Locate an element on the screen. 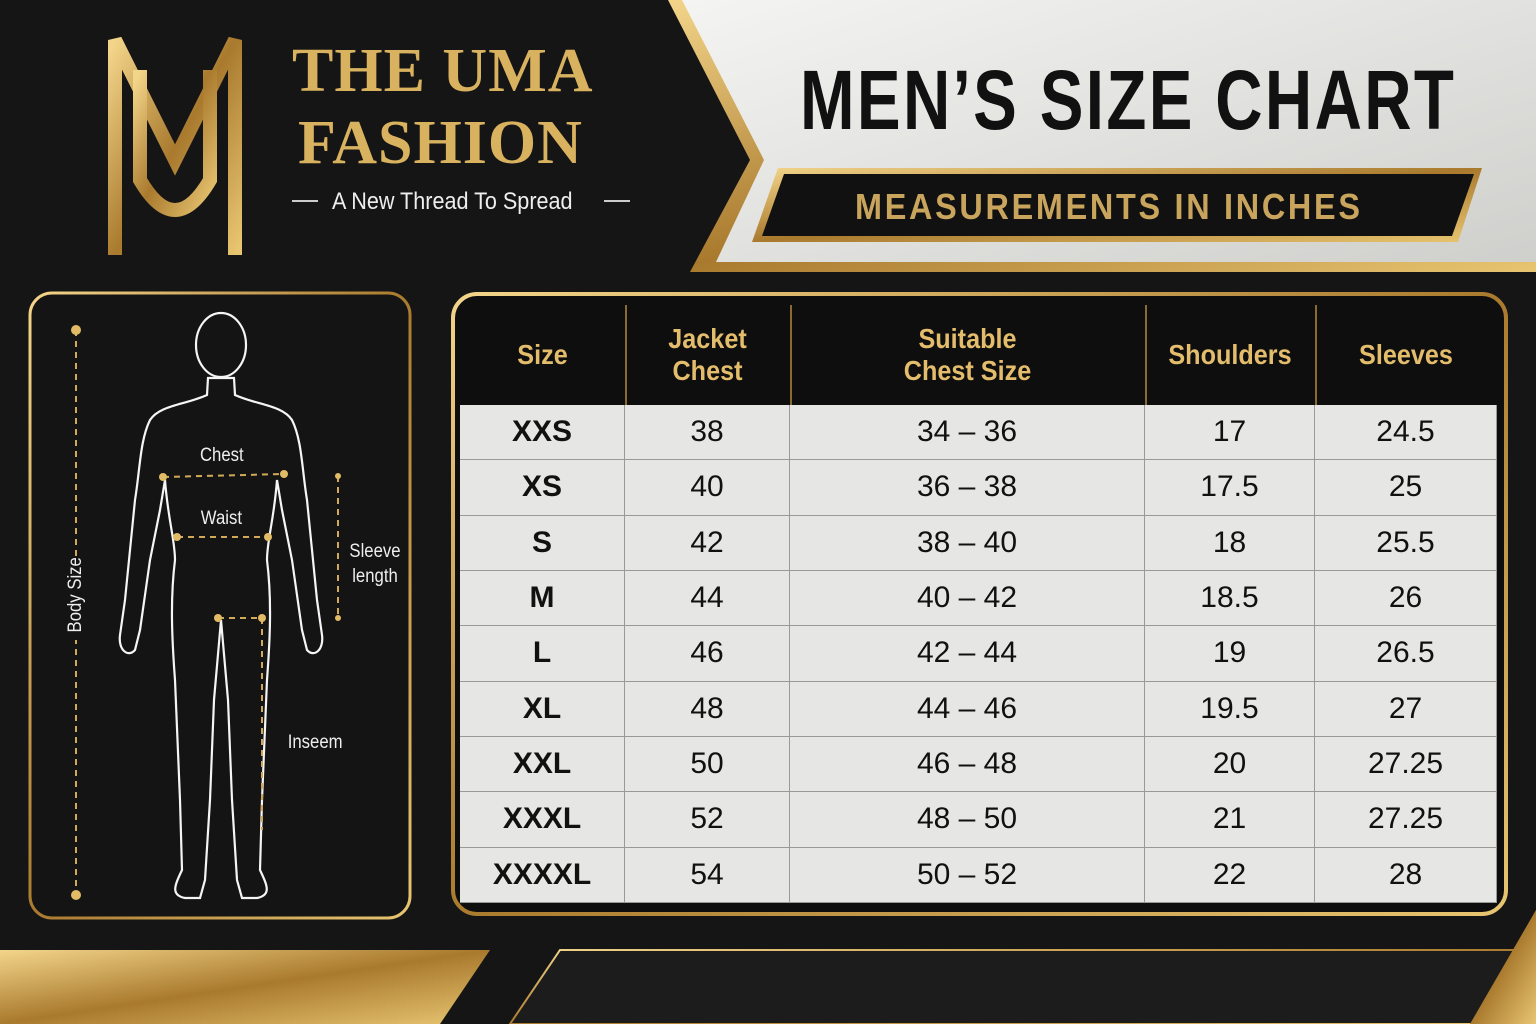  table-cell: 34 – 36 is located at coordinates (967, 433).